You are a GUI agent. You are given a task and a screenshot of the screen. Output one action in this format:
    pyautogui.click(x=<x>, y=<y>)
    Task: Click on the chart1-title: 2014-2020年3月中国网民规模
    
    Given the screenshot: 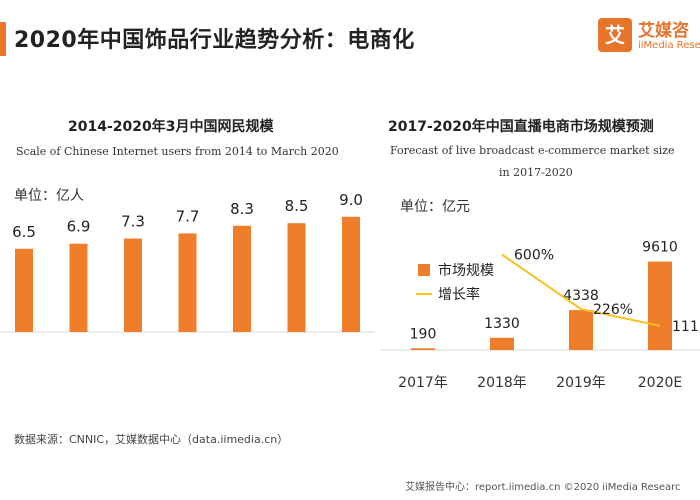 What is the action you would take?
    pyautogui.click(x=171, y=127)
    